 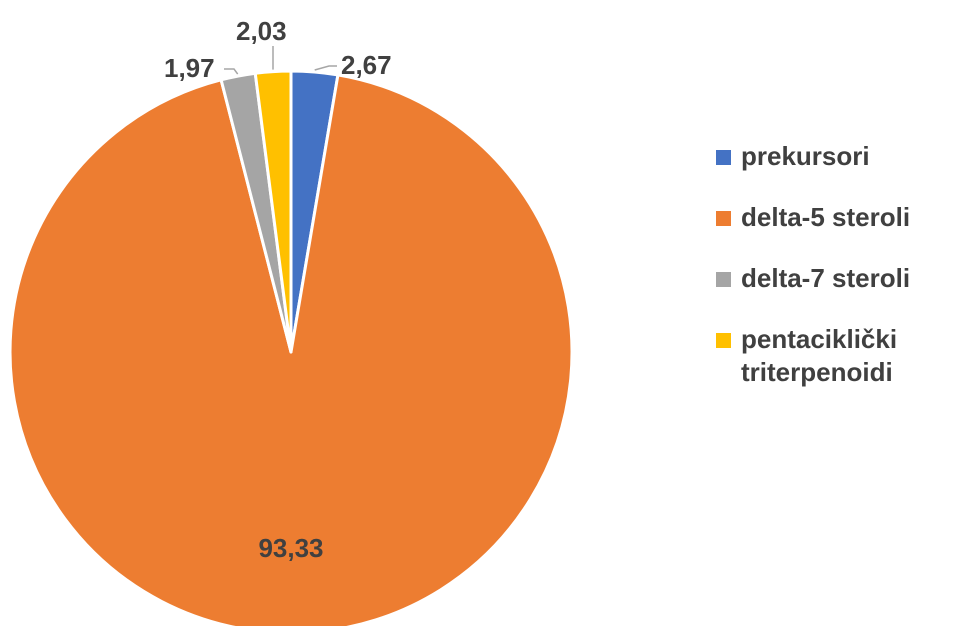 I want to click on legend-swatch-pentaciklicki-triterpenoidi, so click(x=723, y=340).